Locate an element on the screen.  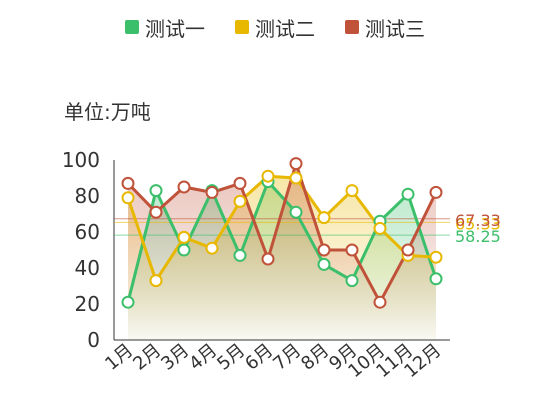
average-label-2: 65.33 is located at coordinates (478, 223).